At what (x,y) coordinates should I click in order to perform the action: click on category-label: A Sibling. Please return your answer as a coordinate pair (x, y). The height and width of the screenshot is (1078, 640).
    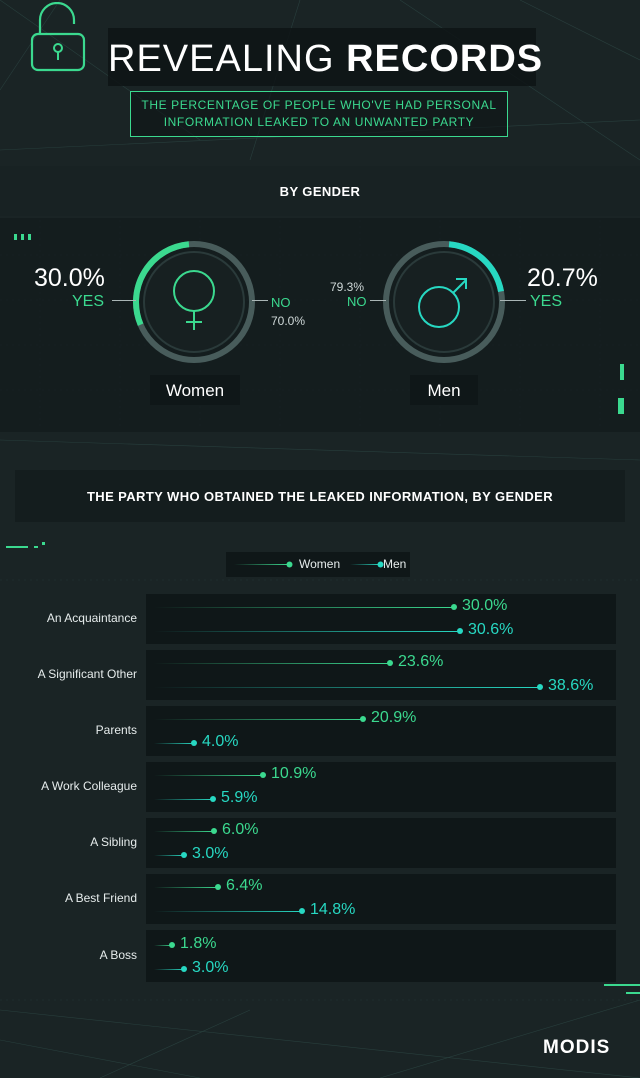
    Looking at the image, I should click on (113, 842).